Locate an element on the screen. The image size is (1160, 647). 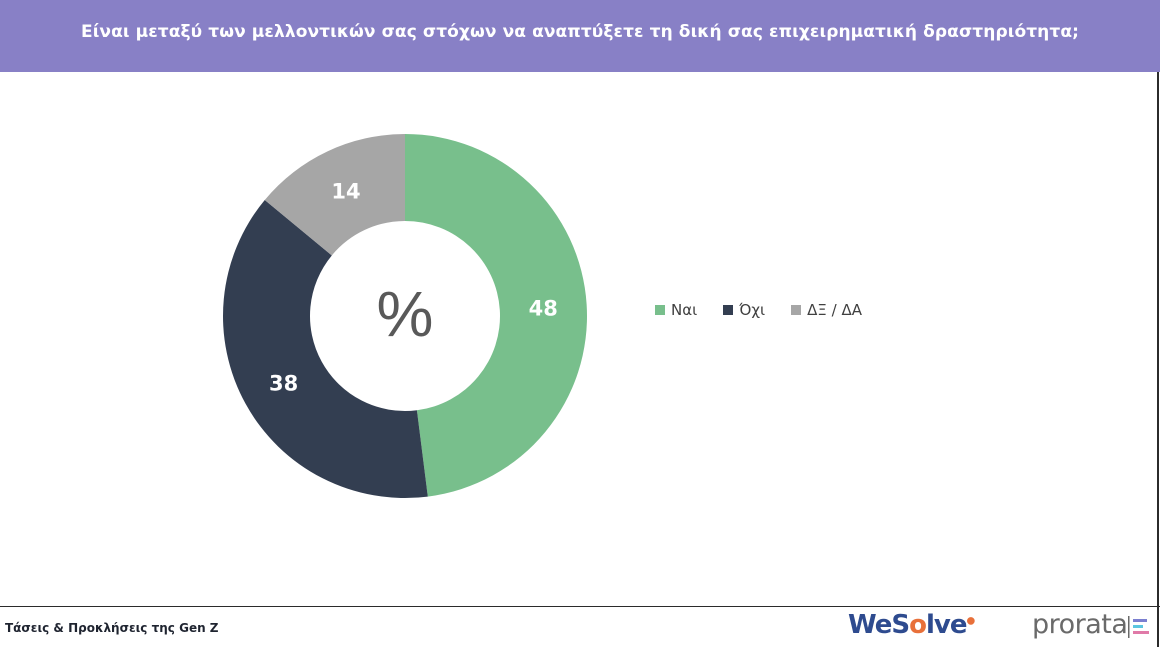
legend-item: ΔΞ / ΔΑ is located at coordinates (826, 310).